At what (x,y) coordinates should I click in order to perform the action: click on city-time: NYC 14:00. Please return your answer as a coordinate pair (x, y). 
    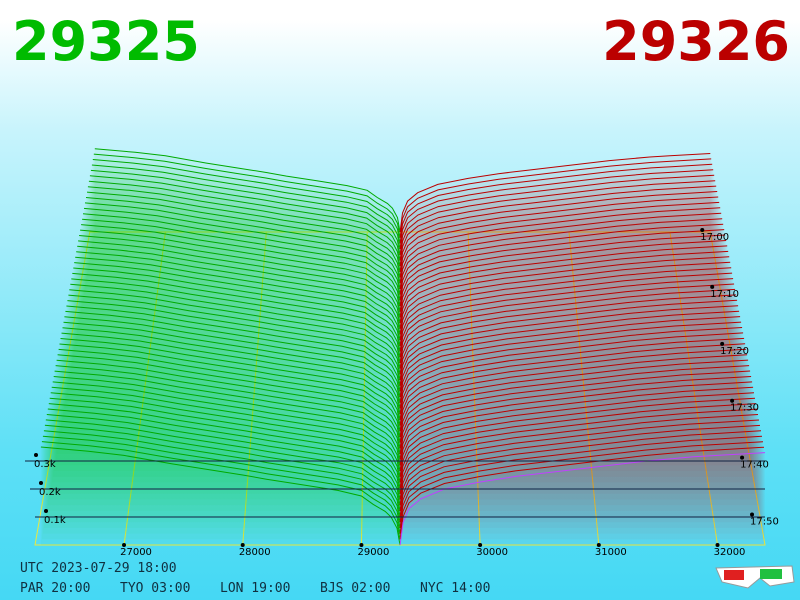
    Looking at the image, I should click on (455, 588).